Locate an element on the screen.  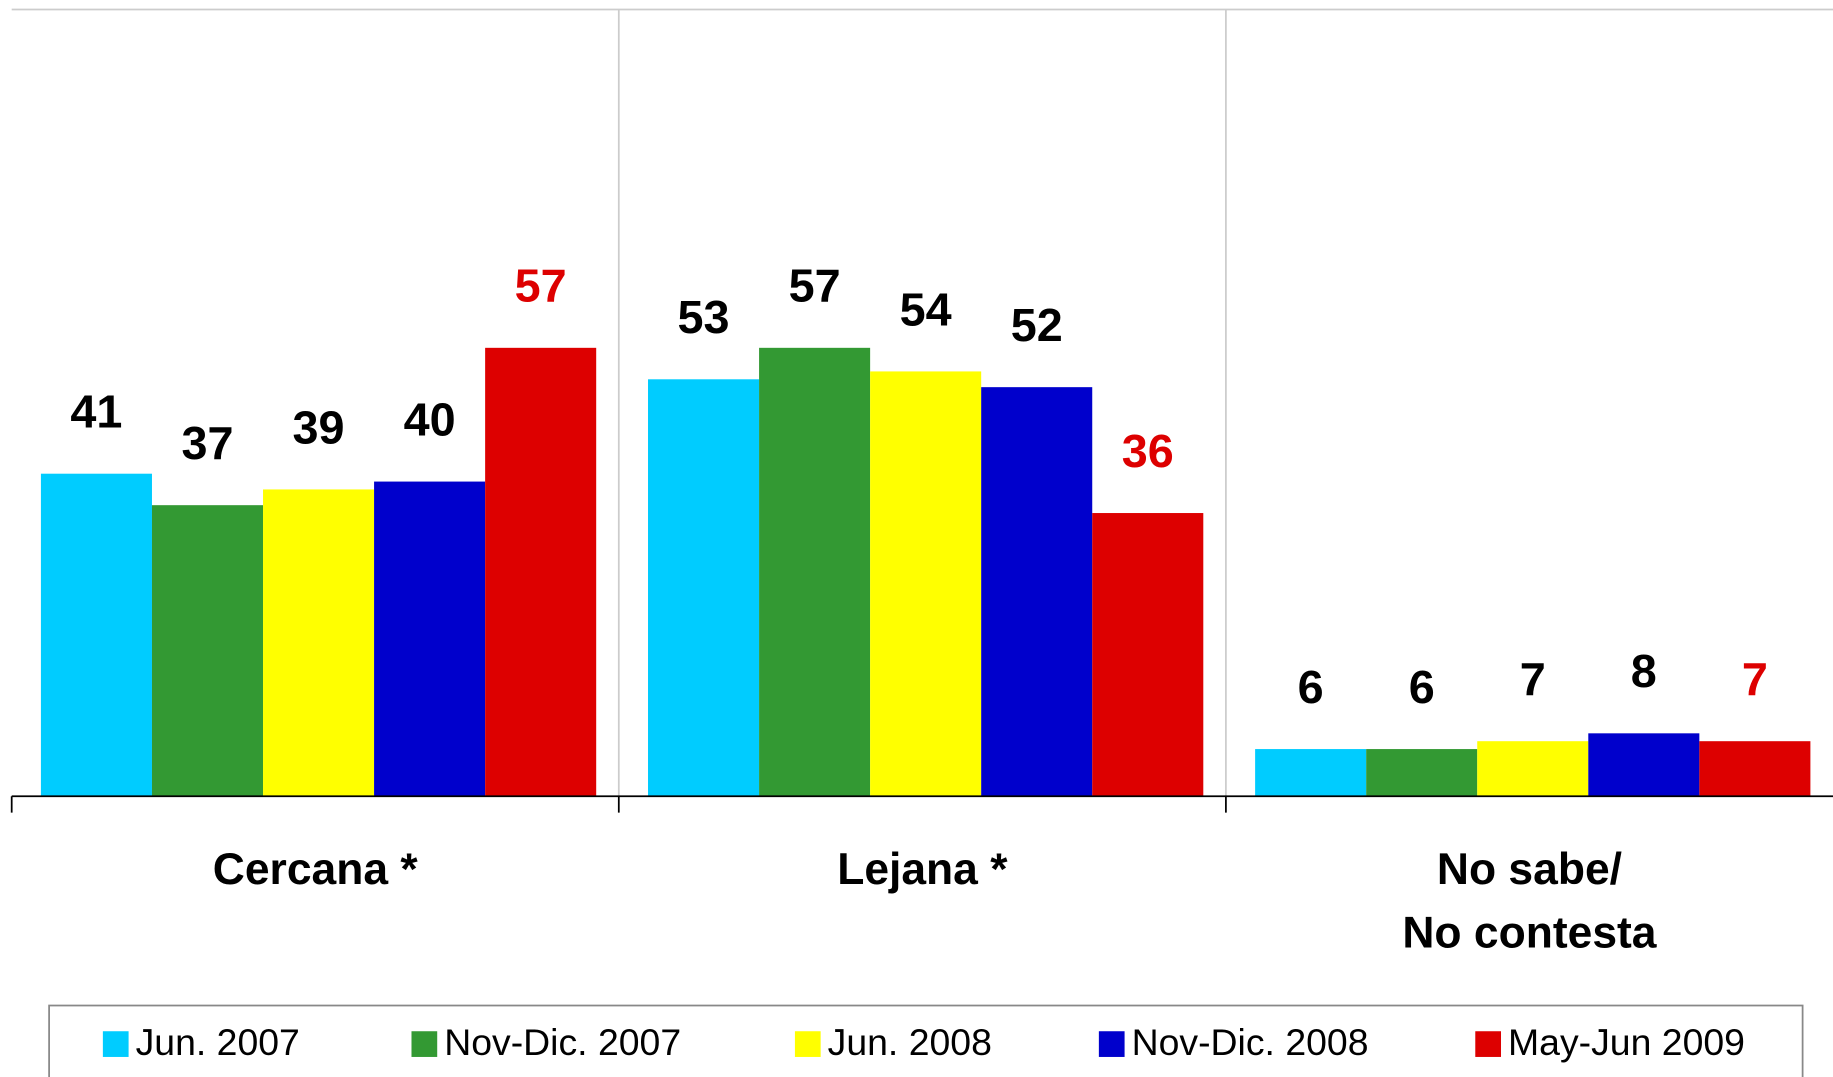
value-label: 8 is located at coordinates (1644, 671).